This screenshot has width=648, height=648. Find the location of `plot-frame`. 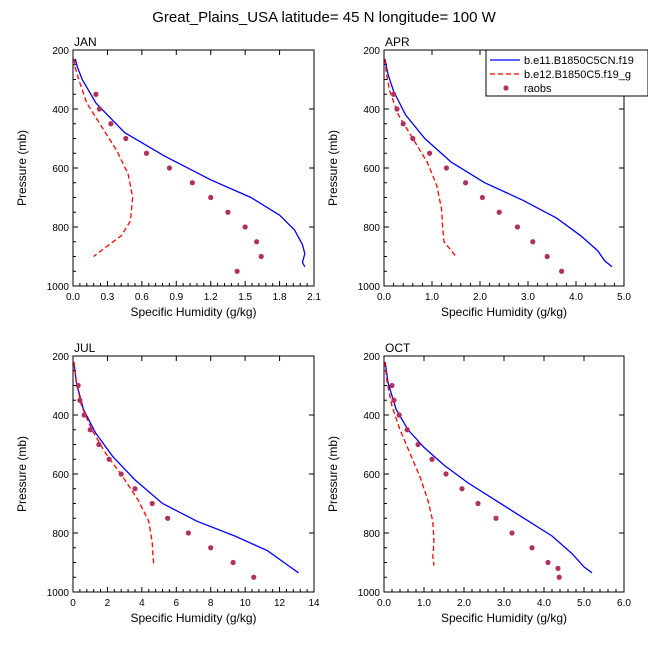

plot-frame is located at coordinates (504, 474).